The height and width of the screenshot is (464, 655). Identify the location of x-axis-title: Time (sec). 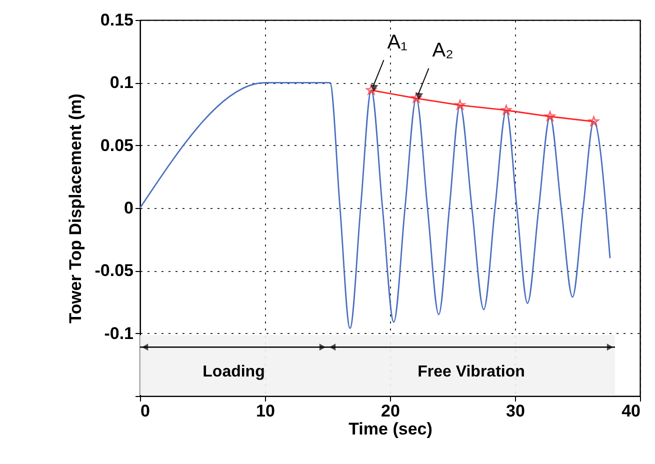
(390, 429).